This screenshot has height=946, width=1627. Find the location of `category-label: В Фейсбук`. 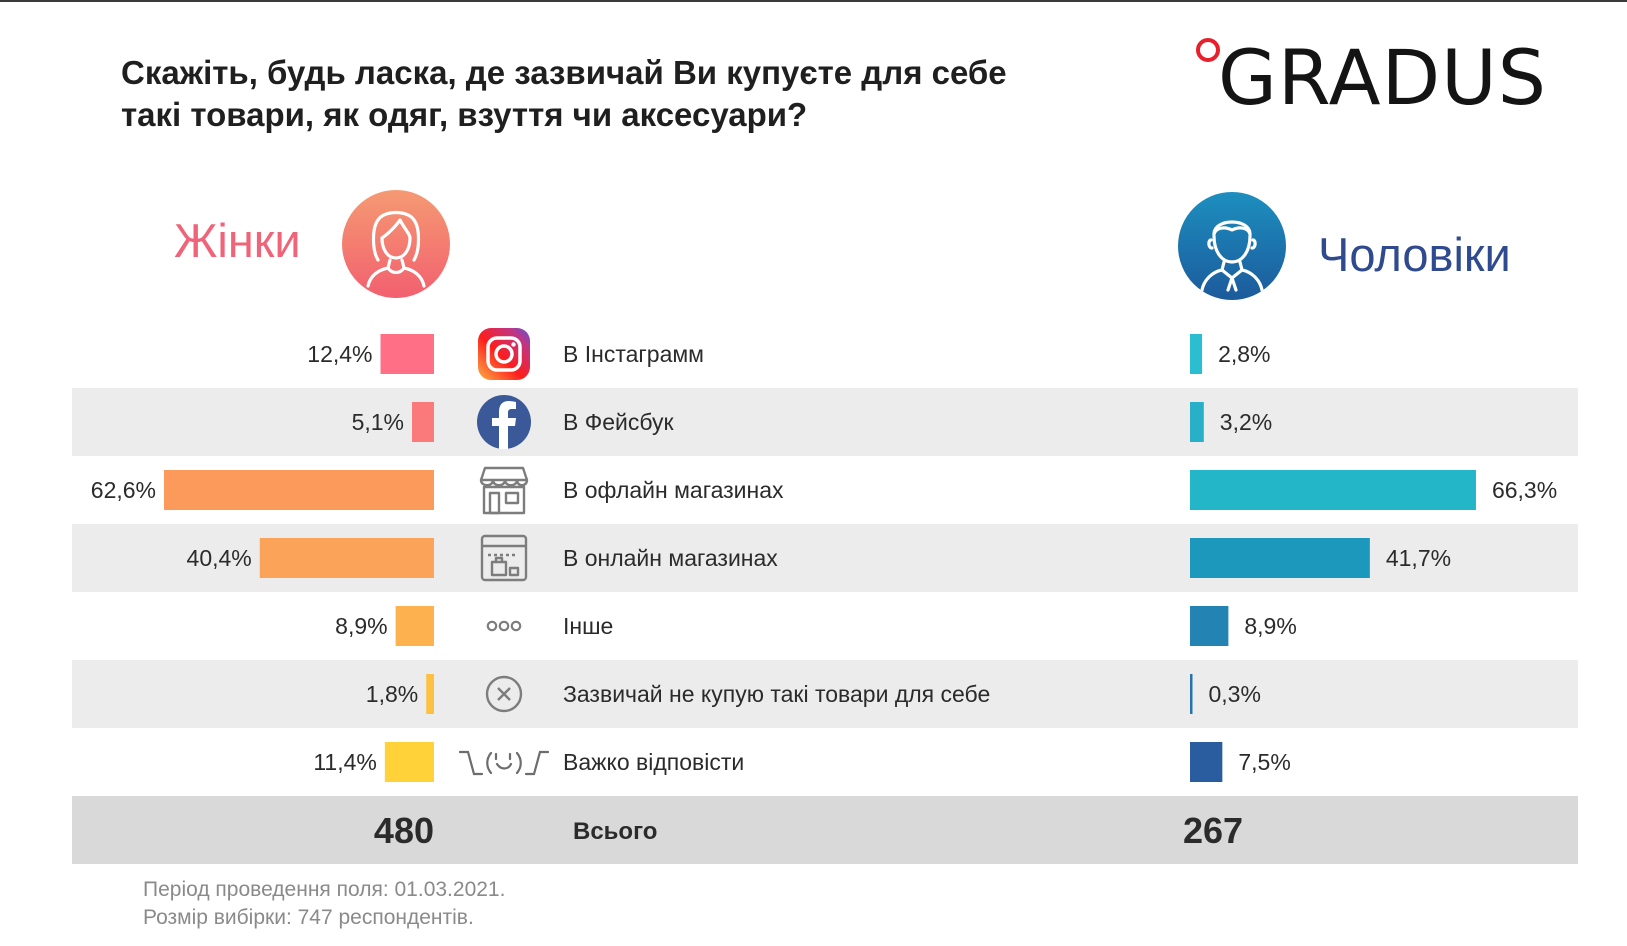

category-label: В Фейсбук is located at coordinates (619, 422).